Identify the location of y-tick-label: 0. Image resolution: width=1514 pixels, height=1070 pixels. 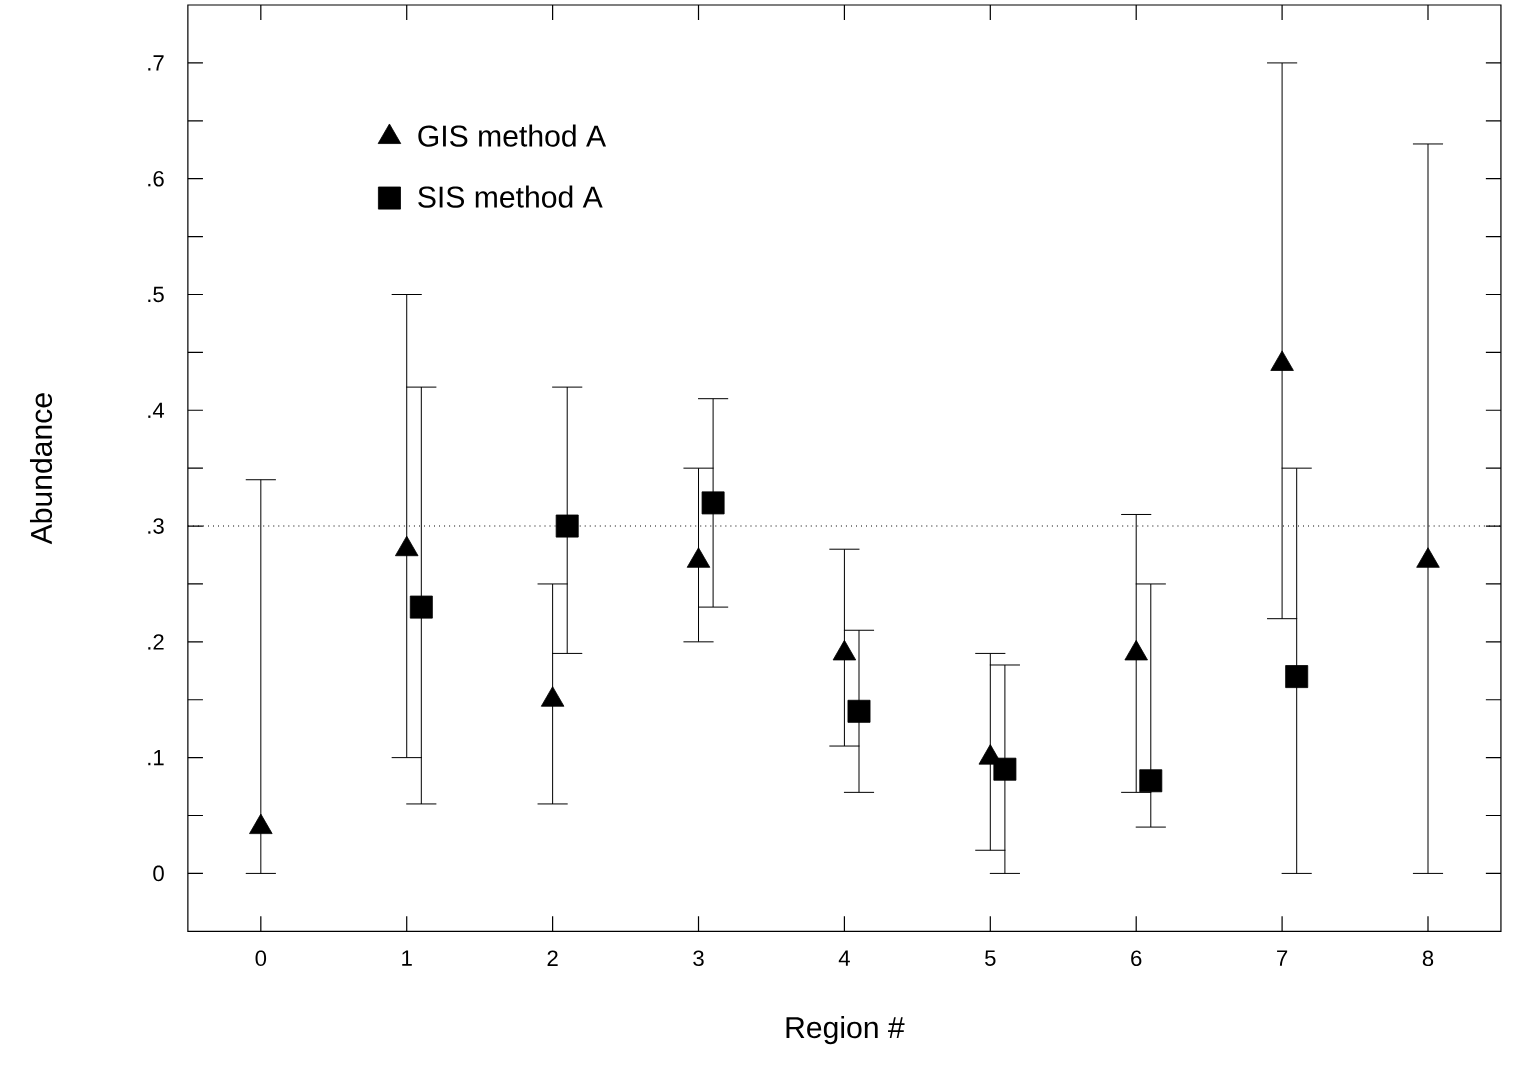
(158, 873).